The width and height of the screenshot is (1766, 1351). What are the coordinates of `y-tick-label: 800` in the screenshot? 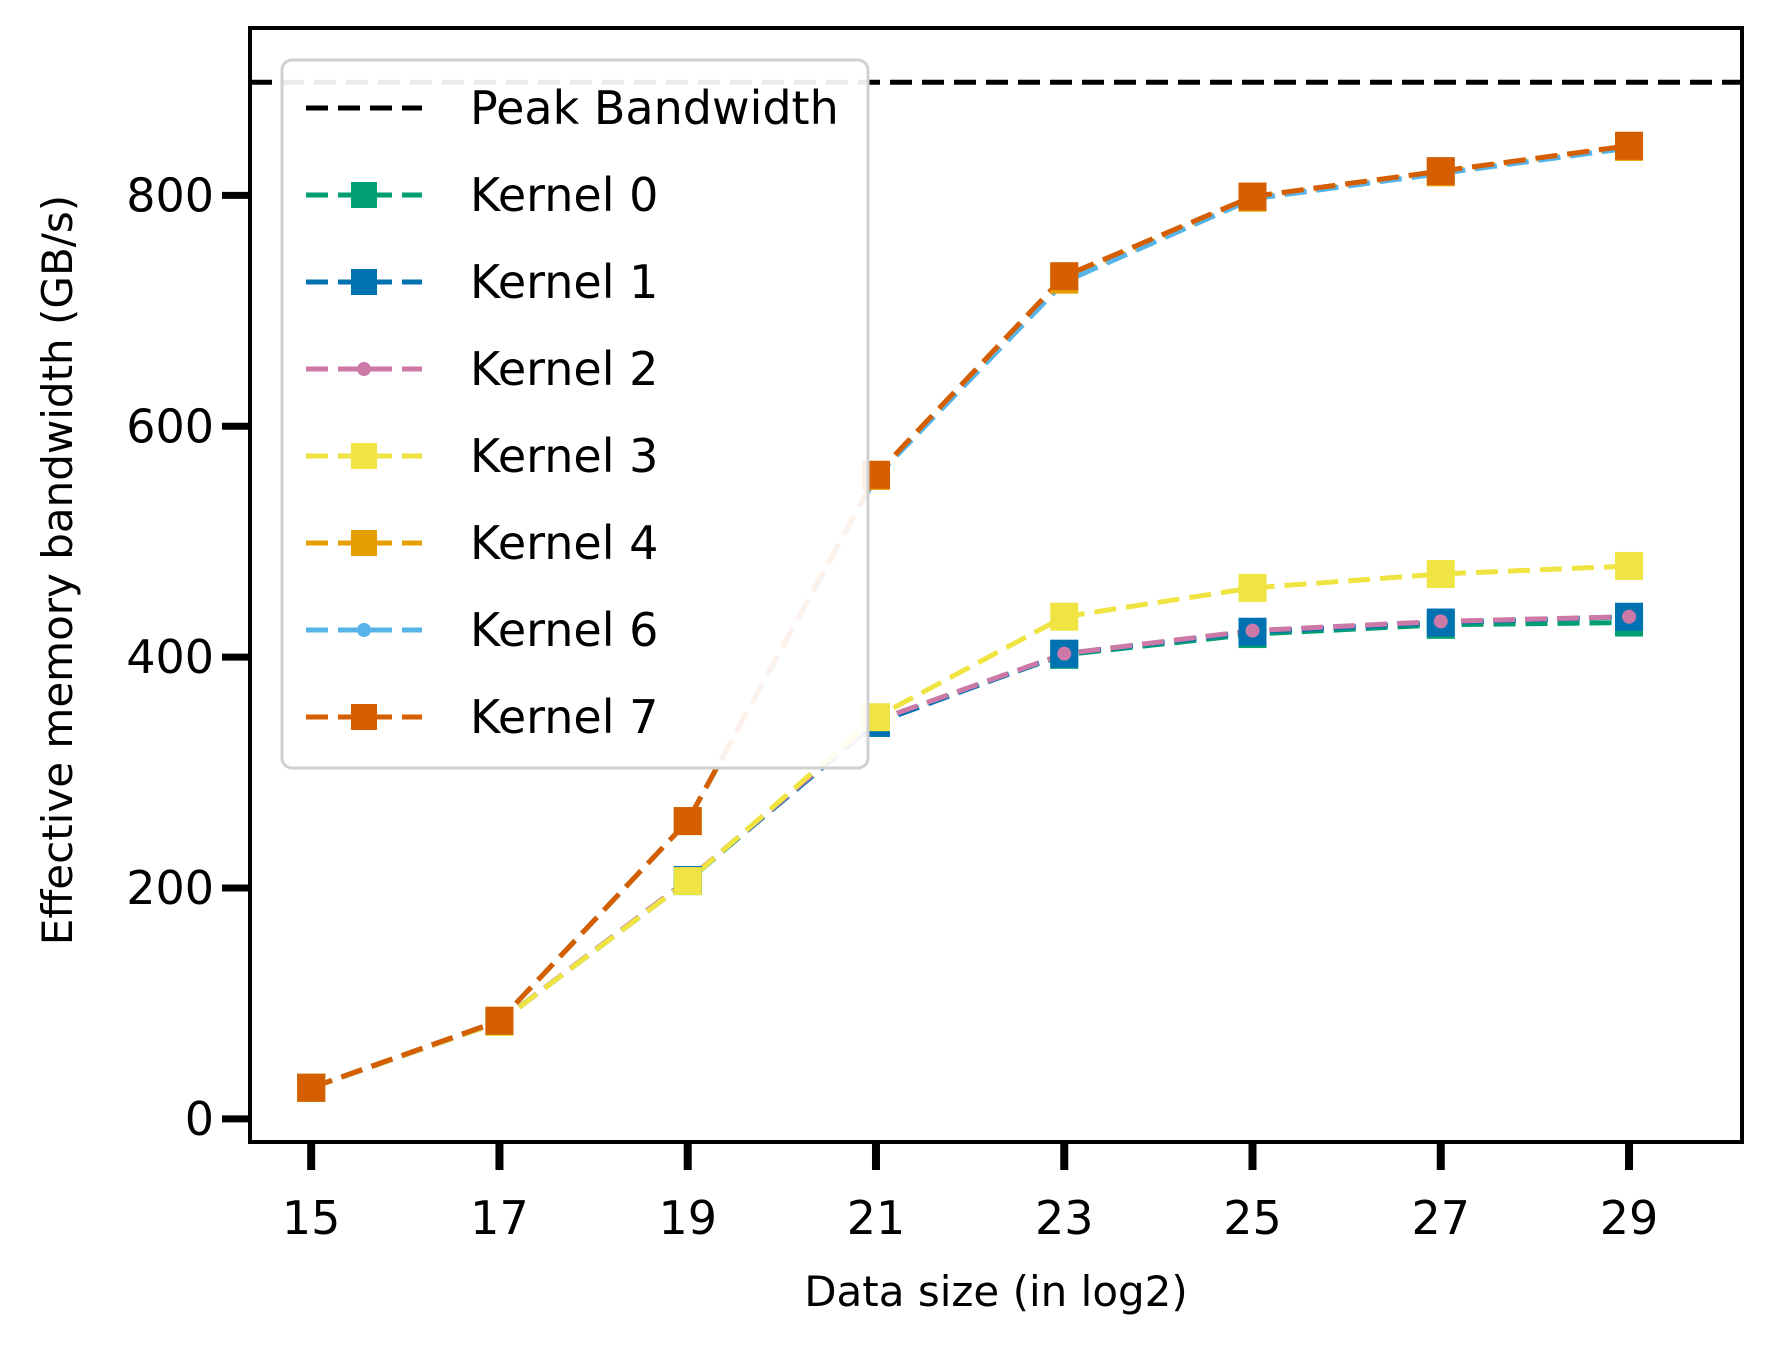 It's located at (170, 195).